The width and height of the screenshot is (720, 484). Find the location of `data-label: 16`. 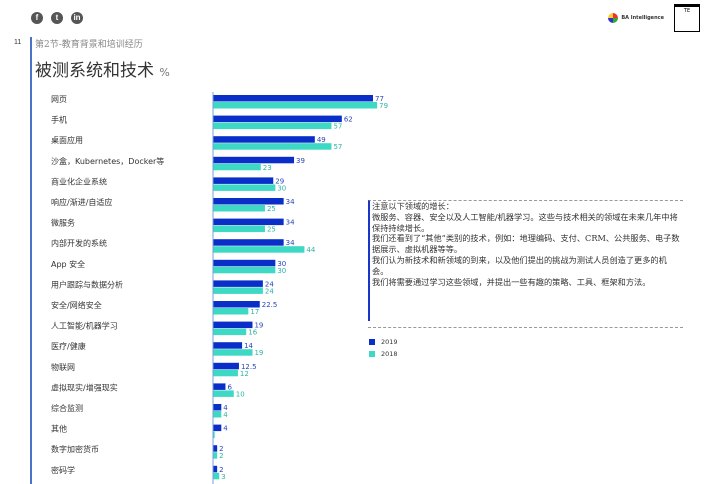

data-label: 16 is located at coordinates (252, 333).